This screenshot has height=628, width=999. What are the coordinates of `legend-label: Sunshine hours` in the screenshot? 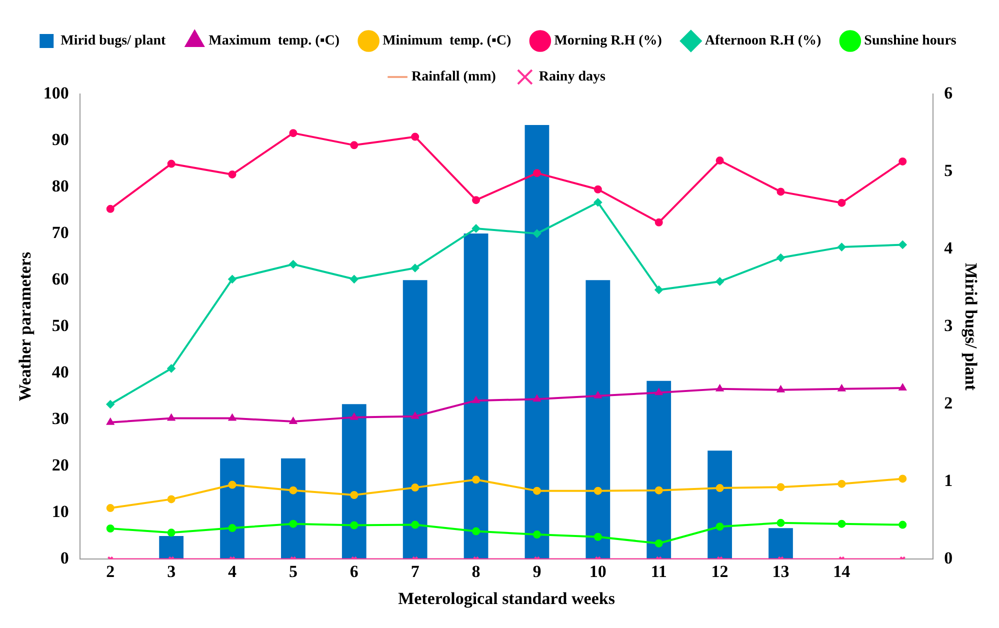 It's located at (910, 41).